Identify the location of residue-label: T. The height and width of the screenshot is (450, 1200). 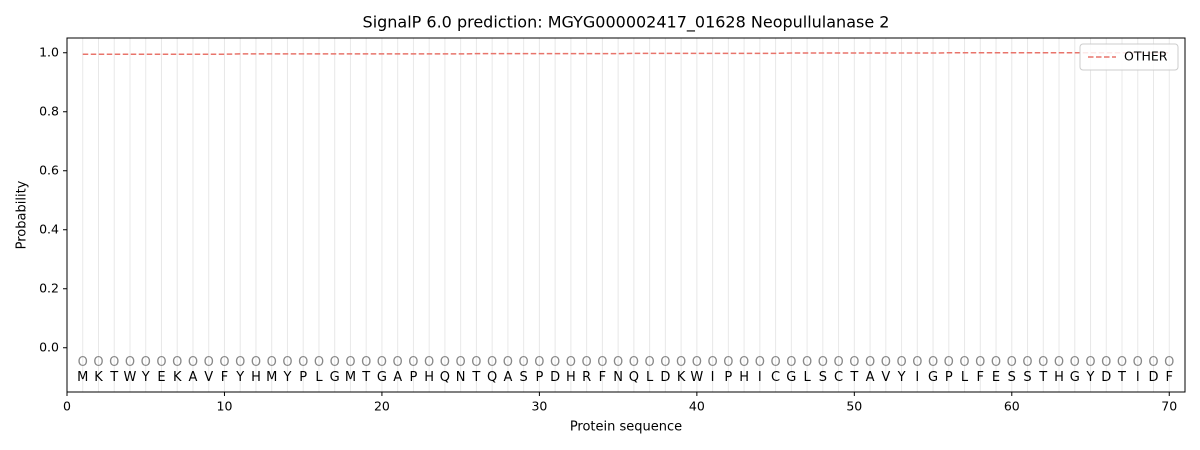
(1042, 377).